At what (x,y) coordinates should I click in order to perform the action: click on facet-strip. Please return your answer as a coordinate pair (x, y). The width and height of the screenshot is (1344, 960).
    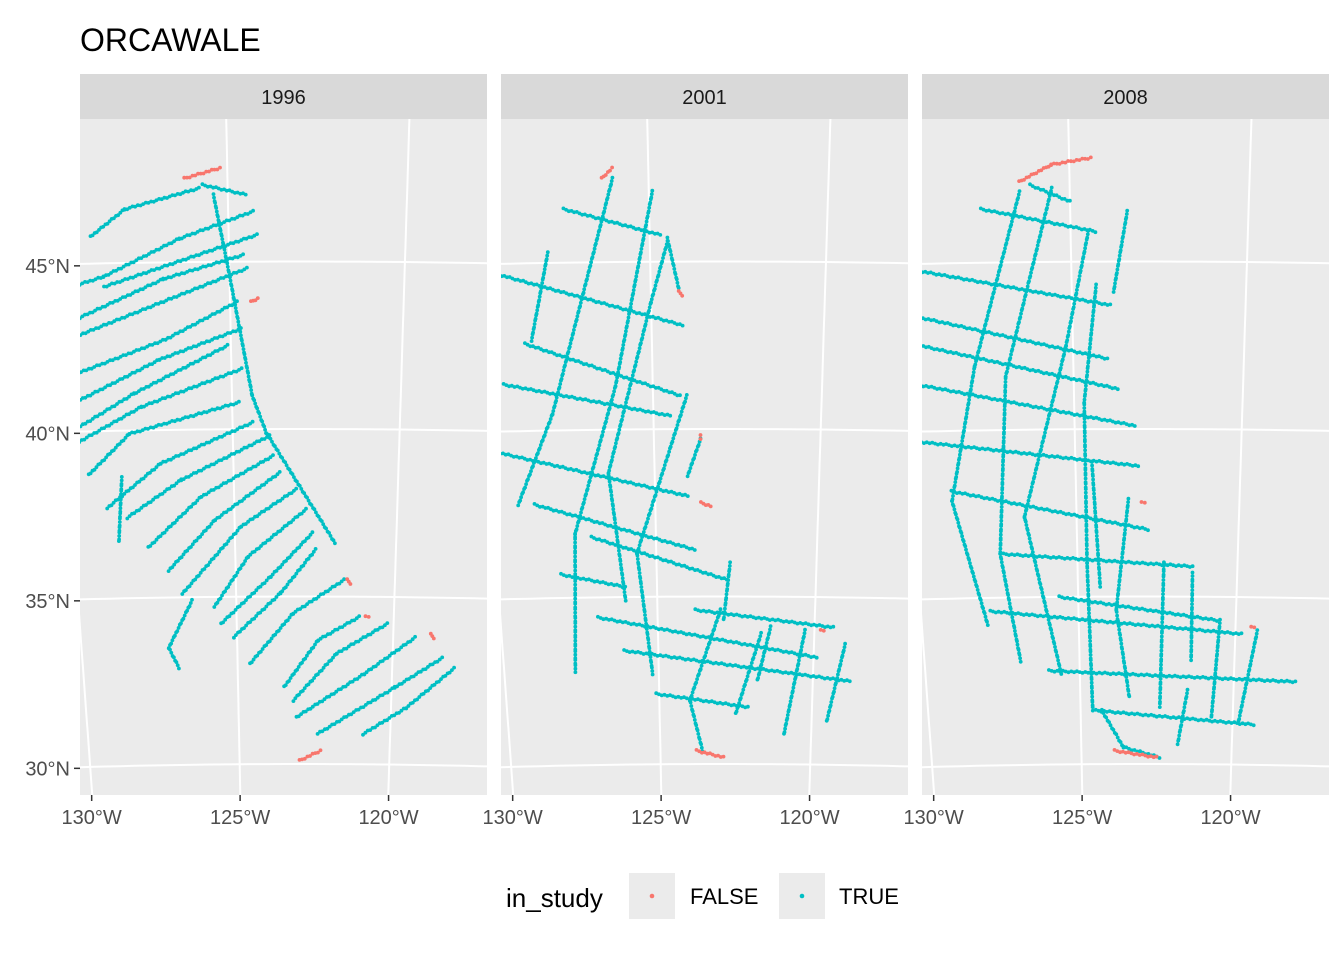
    Looking at the image, I should click on (704, 96).